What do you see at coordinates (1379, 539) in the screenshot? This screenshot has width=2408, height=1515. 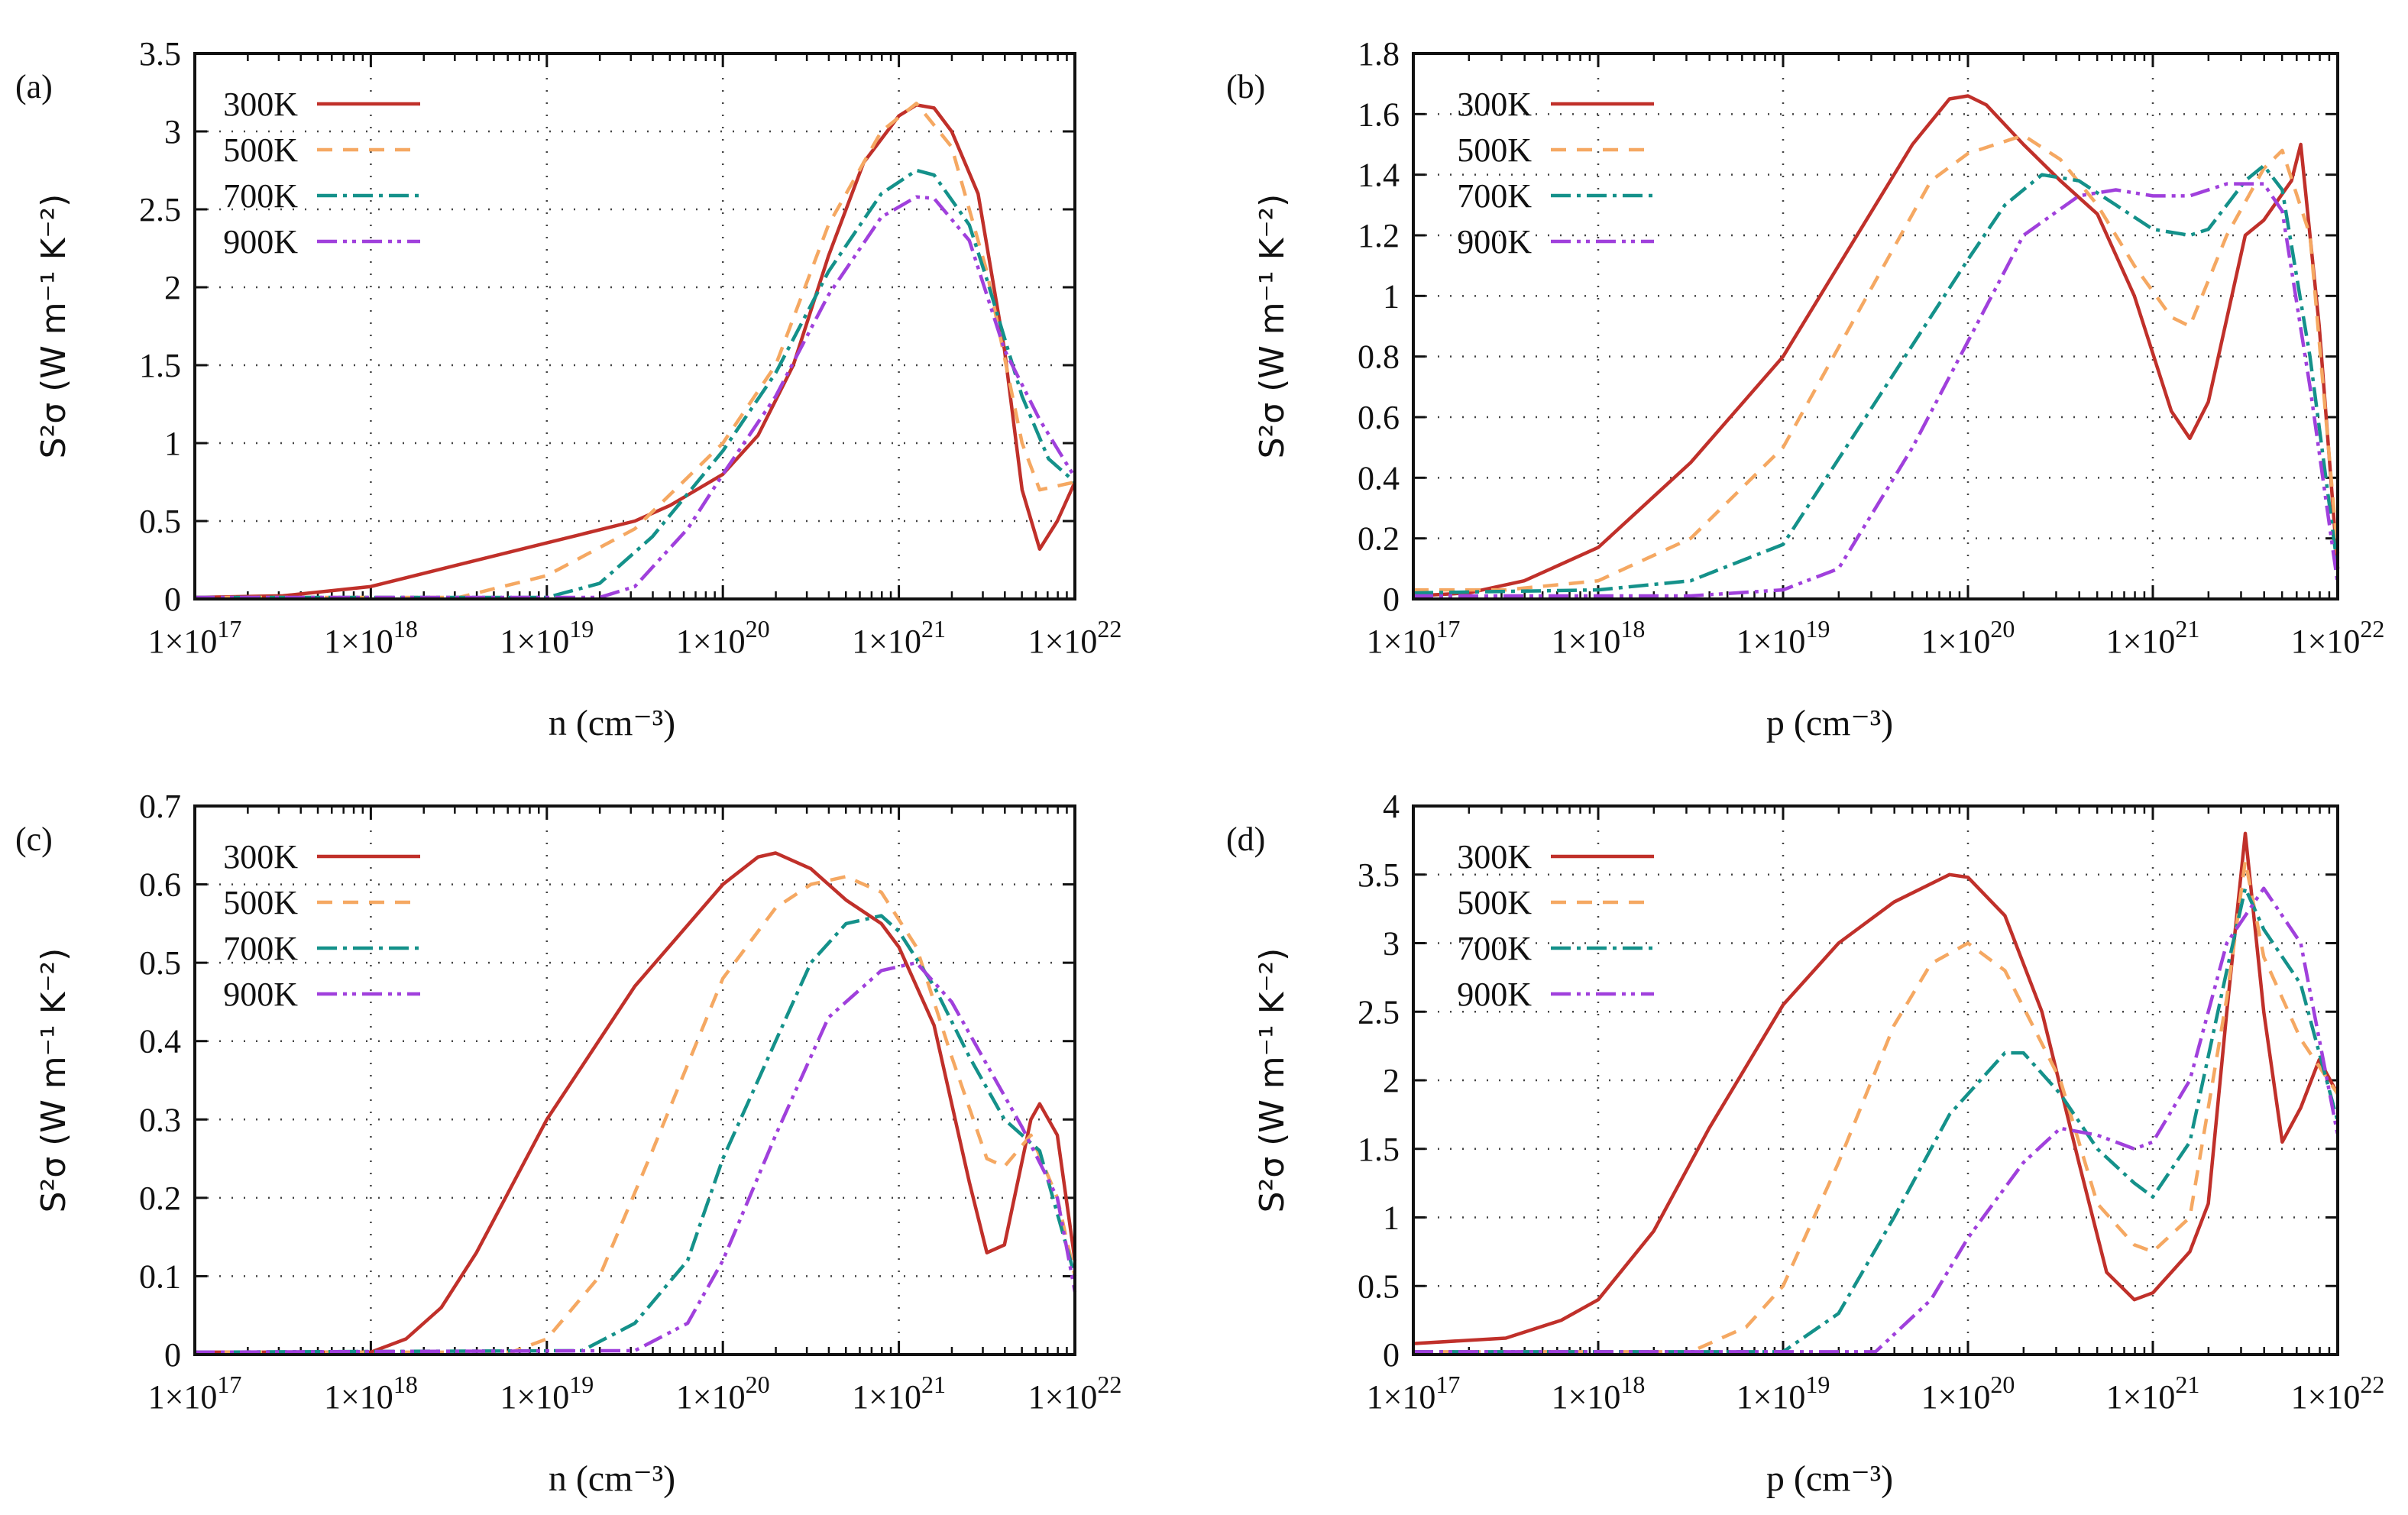 I see `y-tick-label: 0.2` at bounding box center [1379, 539].